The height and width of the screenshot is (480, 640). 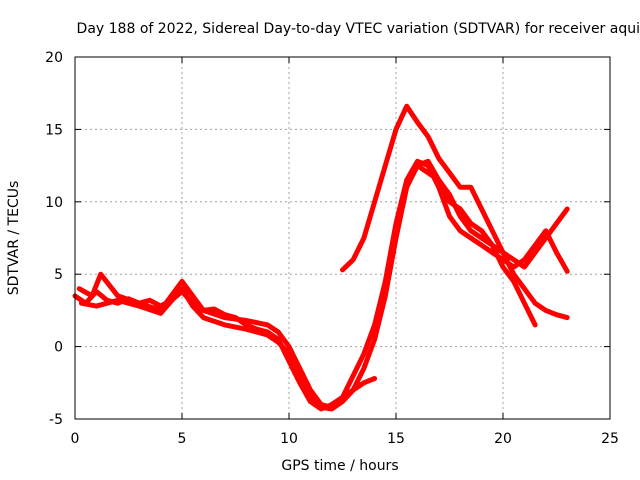 I want to click on y-tick-label: -5, so click(x=56, y=420).